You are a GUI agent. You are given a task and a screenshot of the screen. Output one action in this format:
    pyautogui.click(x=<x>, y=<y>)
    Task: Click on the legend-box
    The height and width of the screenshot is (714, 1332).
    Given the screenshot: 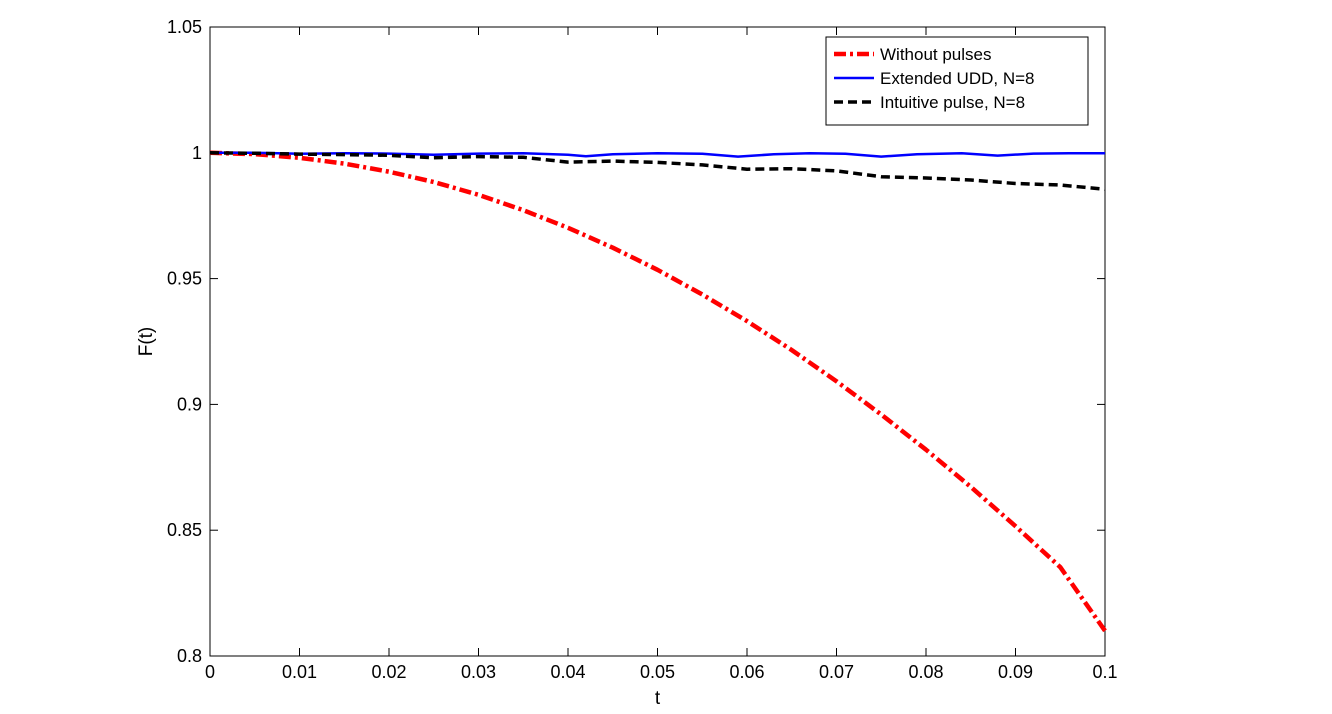 What is the action you would take?
    pyautogui.click(x=957, y=81)
    